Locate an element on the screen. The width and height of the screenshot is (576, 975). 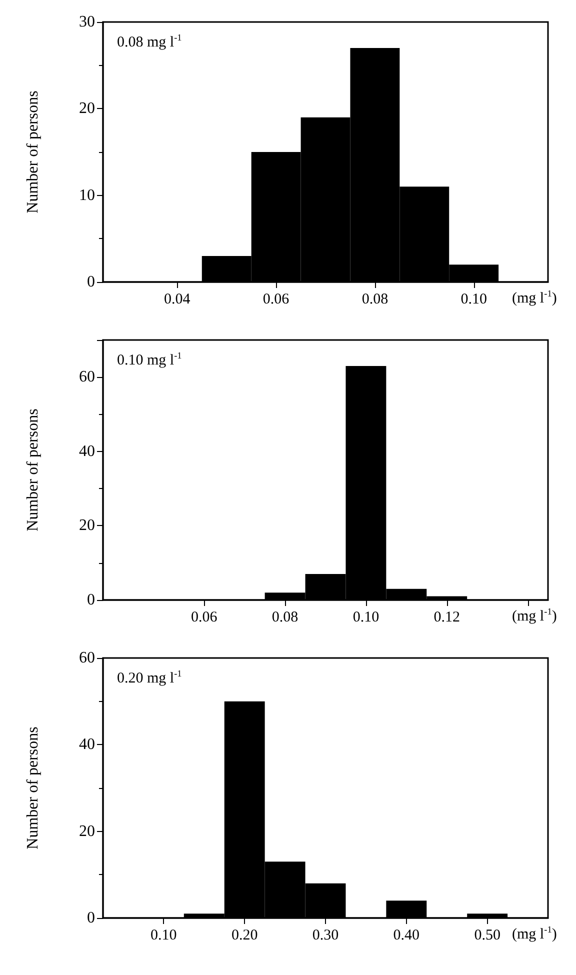
x-tick-label: 0.40 is located at coordinates (406, 936).